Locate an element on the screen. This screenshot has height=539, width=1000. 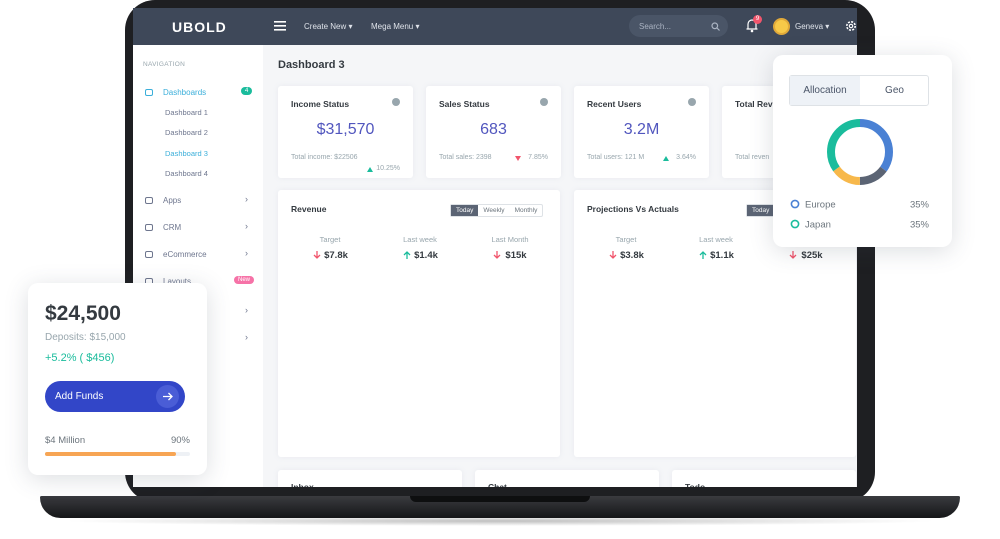
stat-change: 3.64% is located at coordinates (686, 157).